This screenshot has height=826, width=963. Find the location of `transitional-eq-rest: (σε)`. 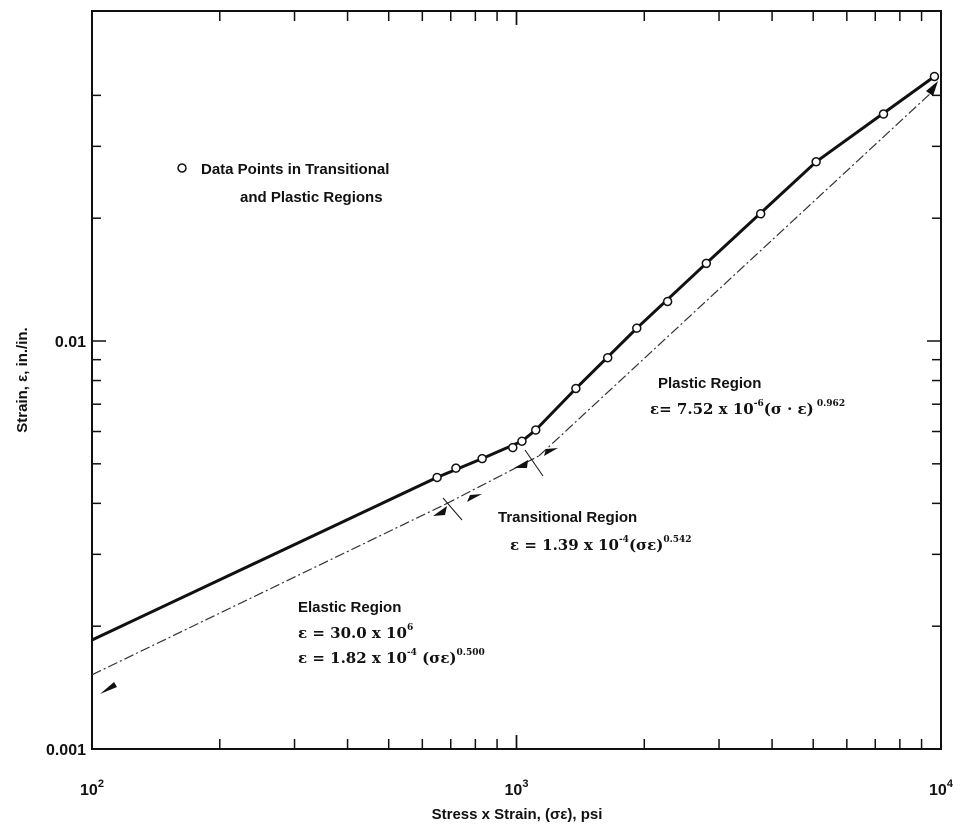

transitional-eq-rest: (σε) is located at coordinates (646, 545).